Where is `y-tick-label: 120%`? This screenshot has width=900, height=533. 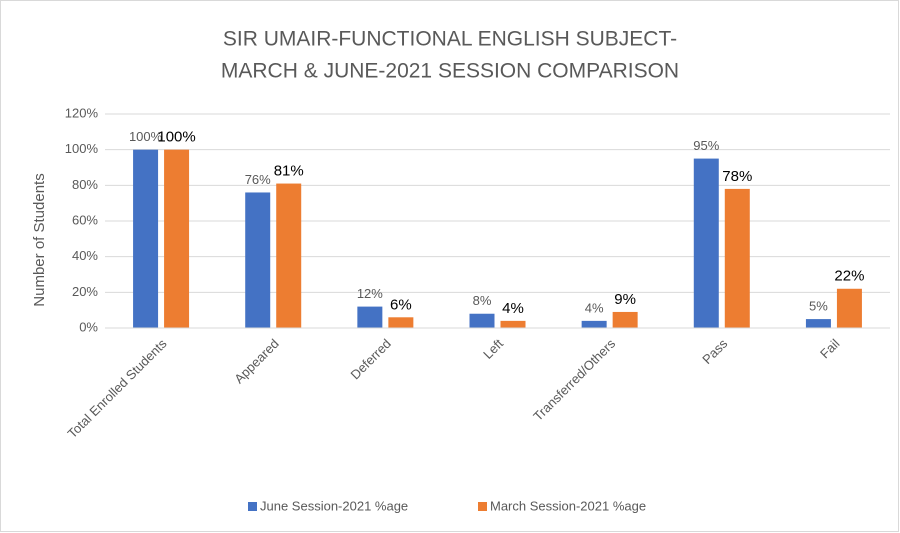
y-tick-label: 120% is located at coordinates (82, 112).